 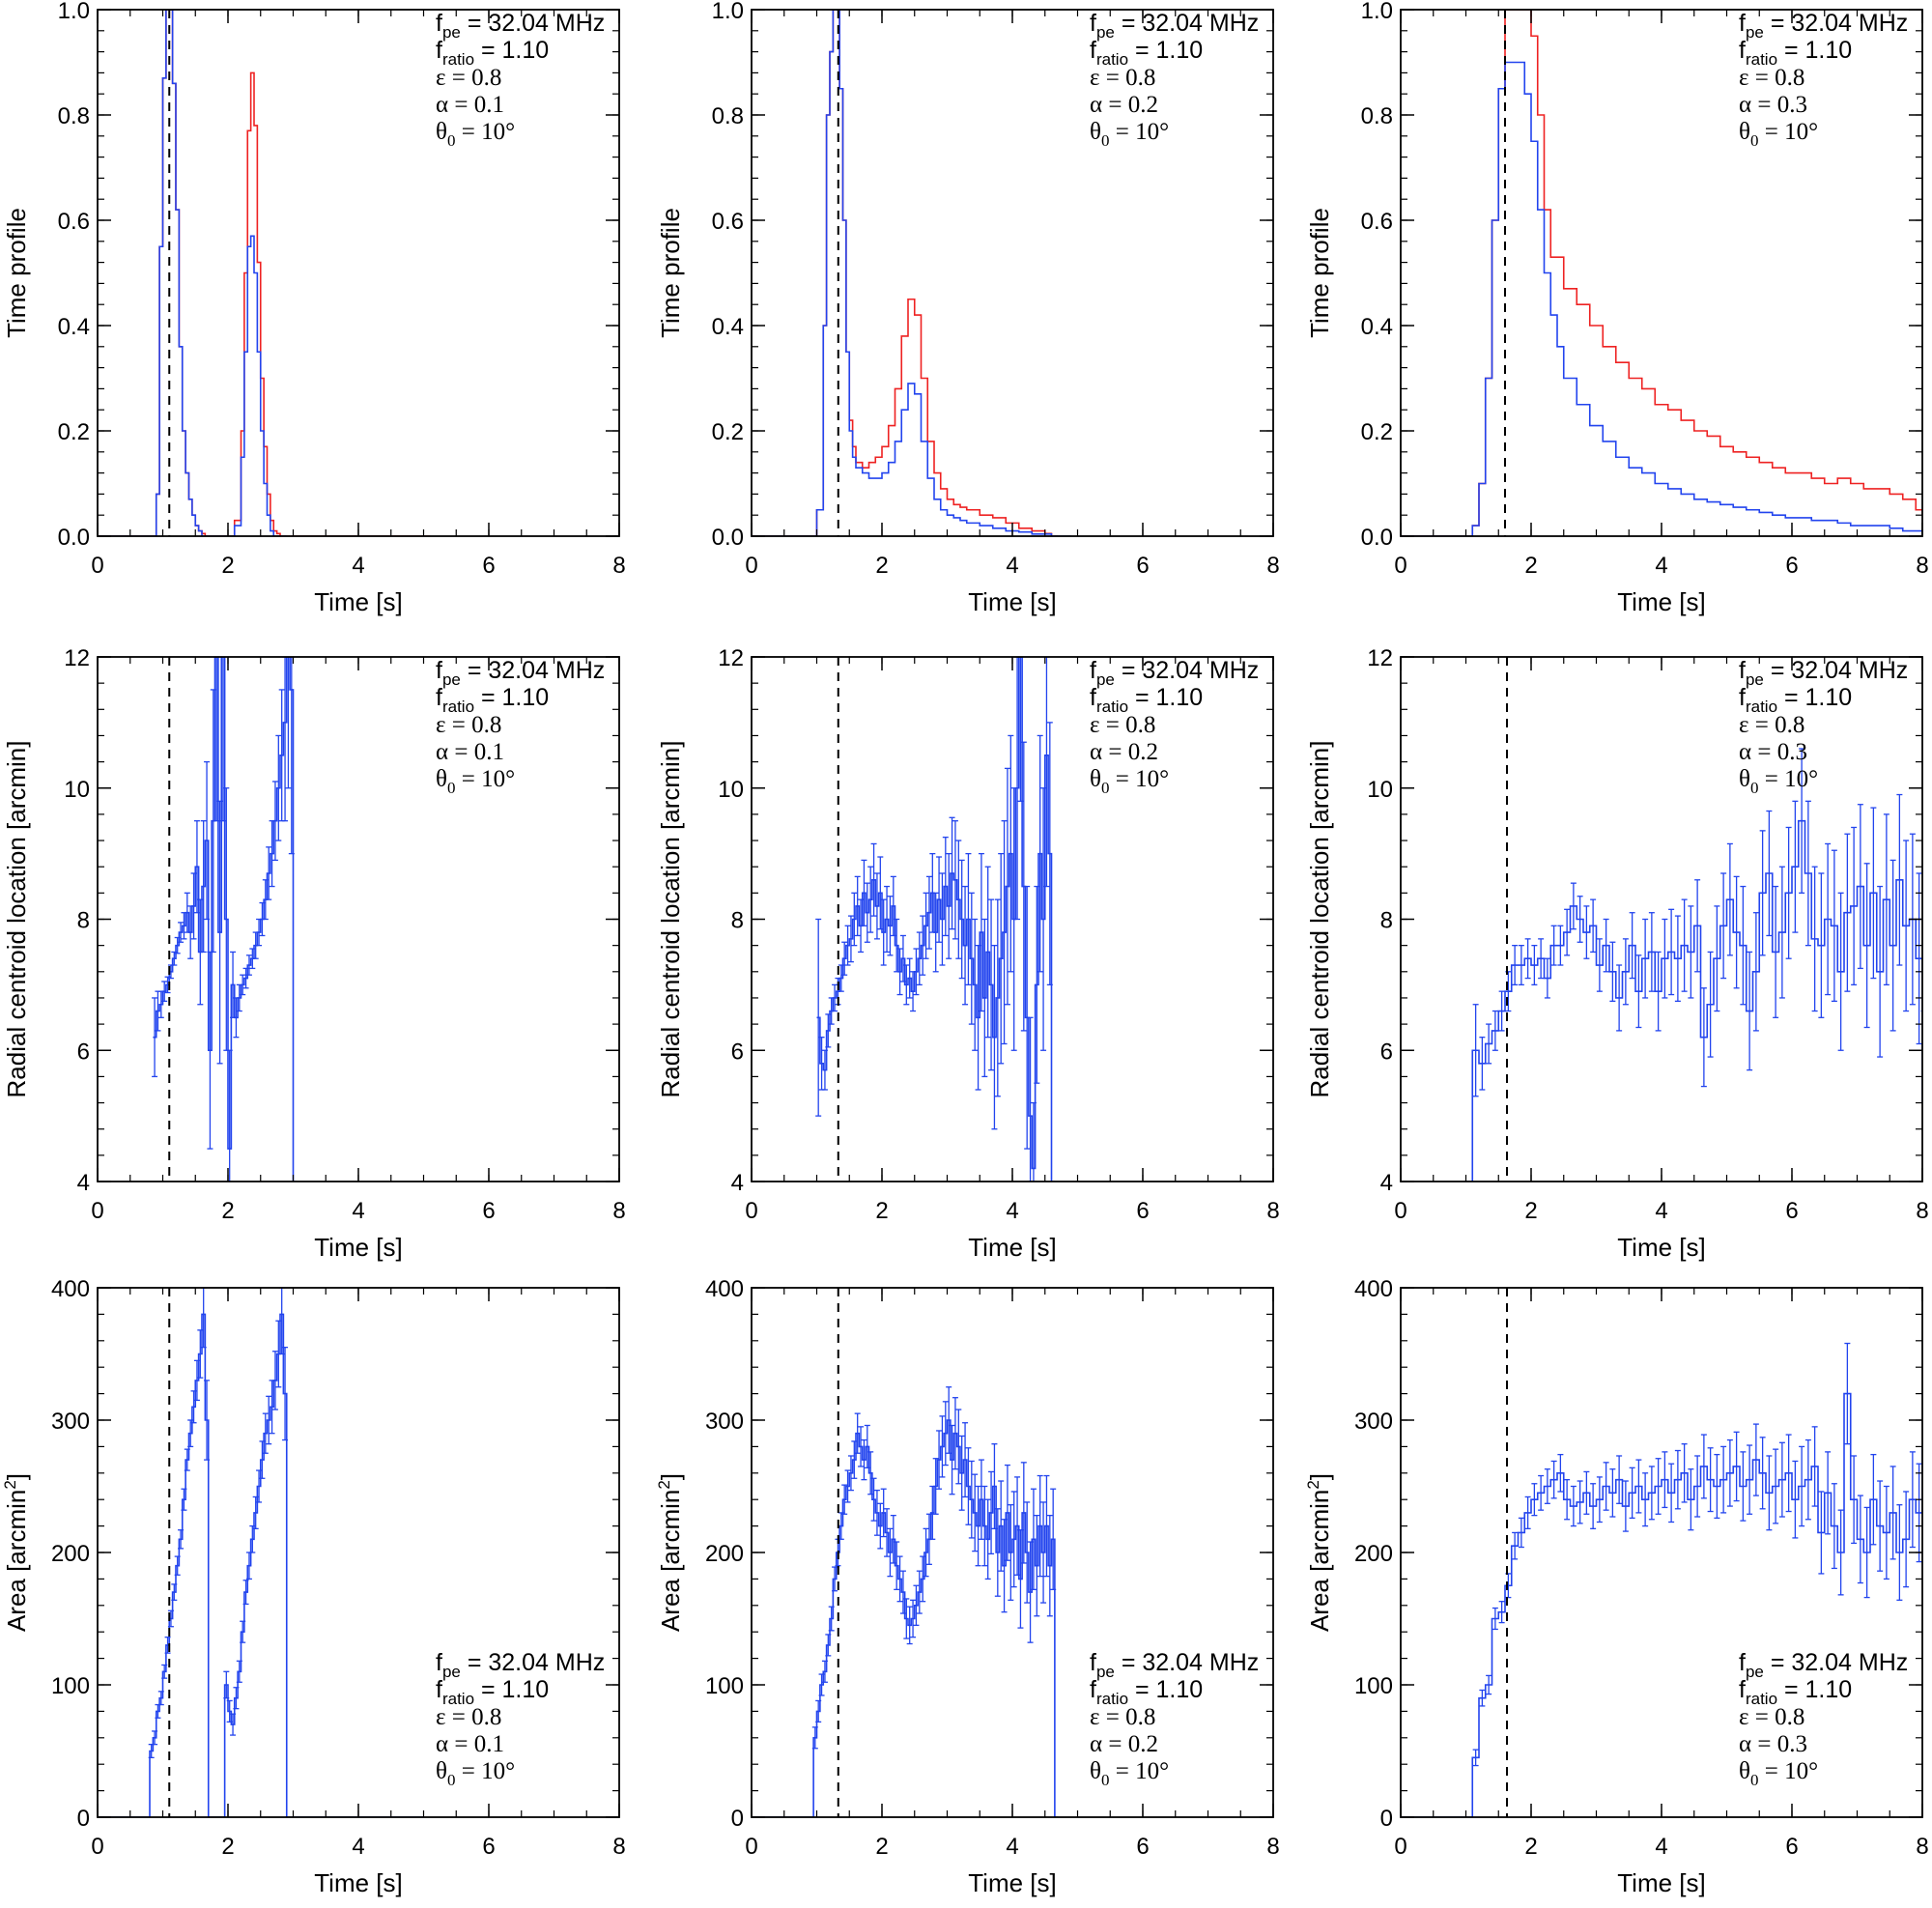 What do you see at coordinates (16, 920) in the screenshot?
I see `y-axis-label: Radial centroid location [arcmin]` at bounding box center [16, 920].